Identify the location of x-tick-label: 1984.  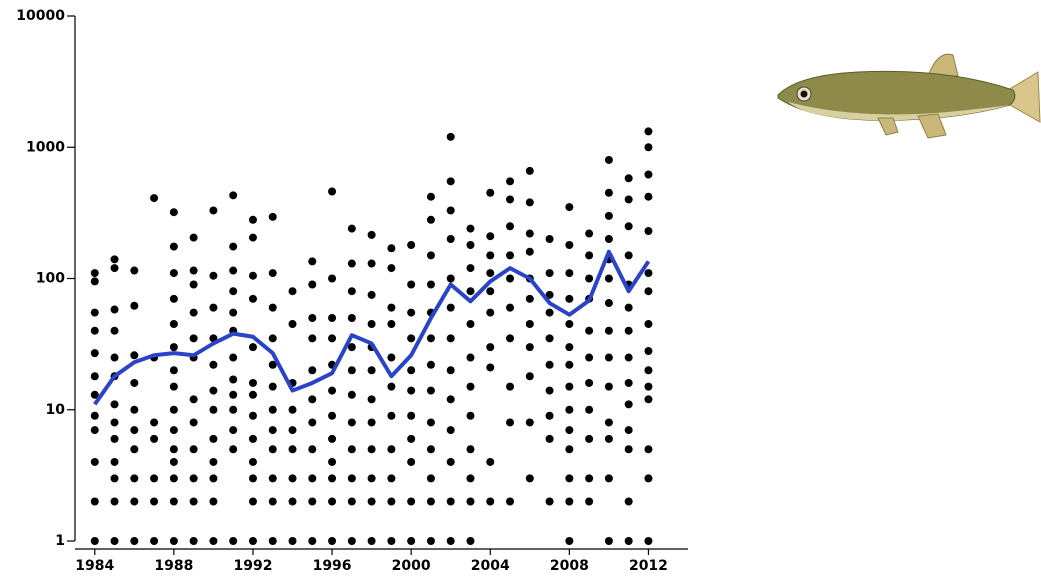
(94, 566).